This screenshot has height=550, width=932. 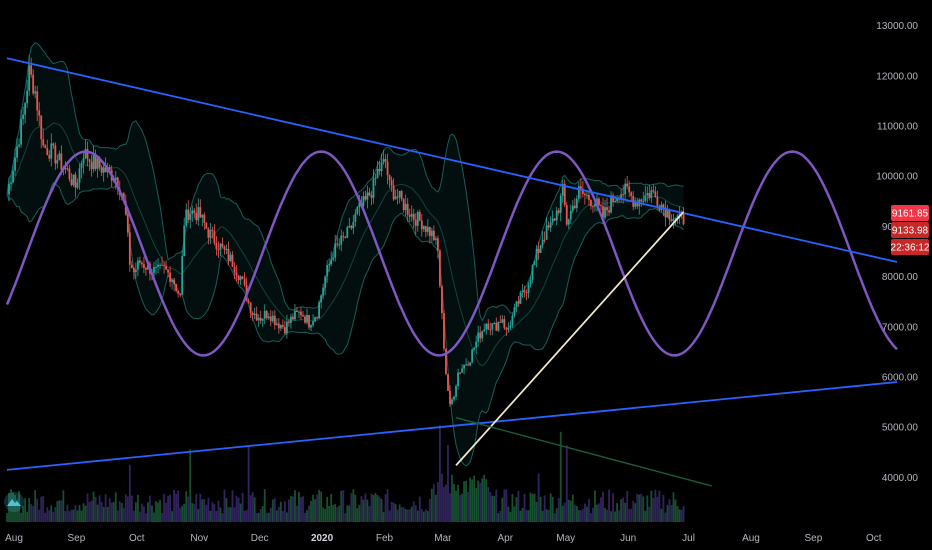 I want to click on tradingview-logo, so click(x=14, y=502).